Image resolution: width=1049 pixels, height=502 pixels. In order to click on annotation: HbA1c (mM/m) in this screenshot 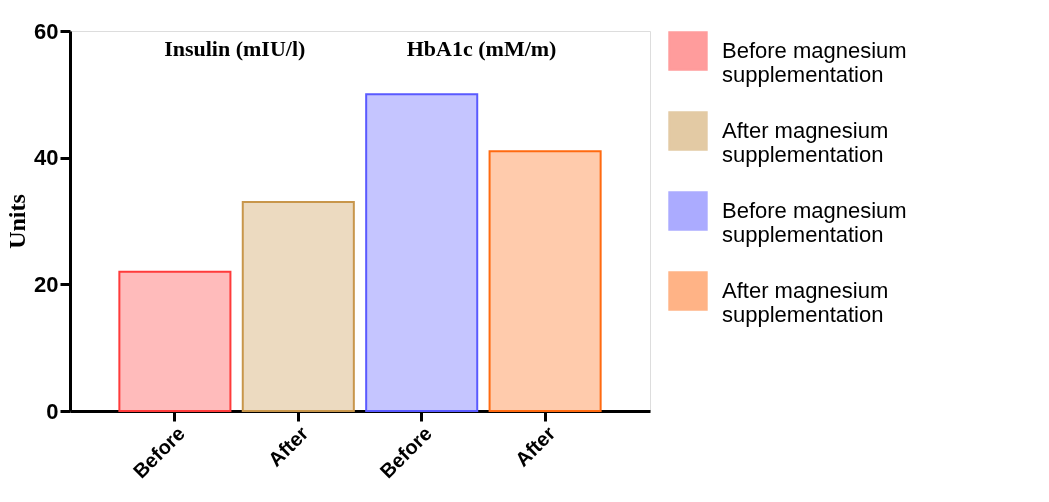, I will do `click(481, 48)`.